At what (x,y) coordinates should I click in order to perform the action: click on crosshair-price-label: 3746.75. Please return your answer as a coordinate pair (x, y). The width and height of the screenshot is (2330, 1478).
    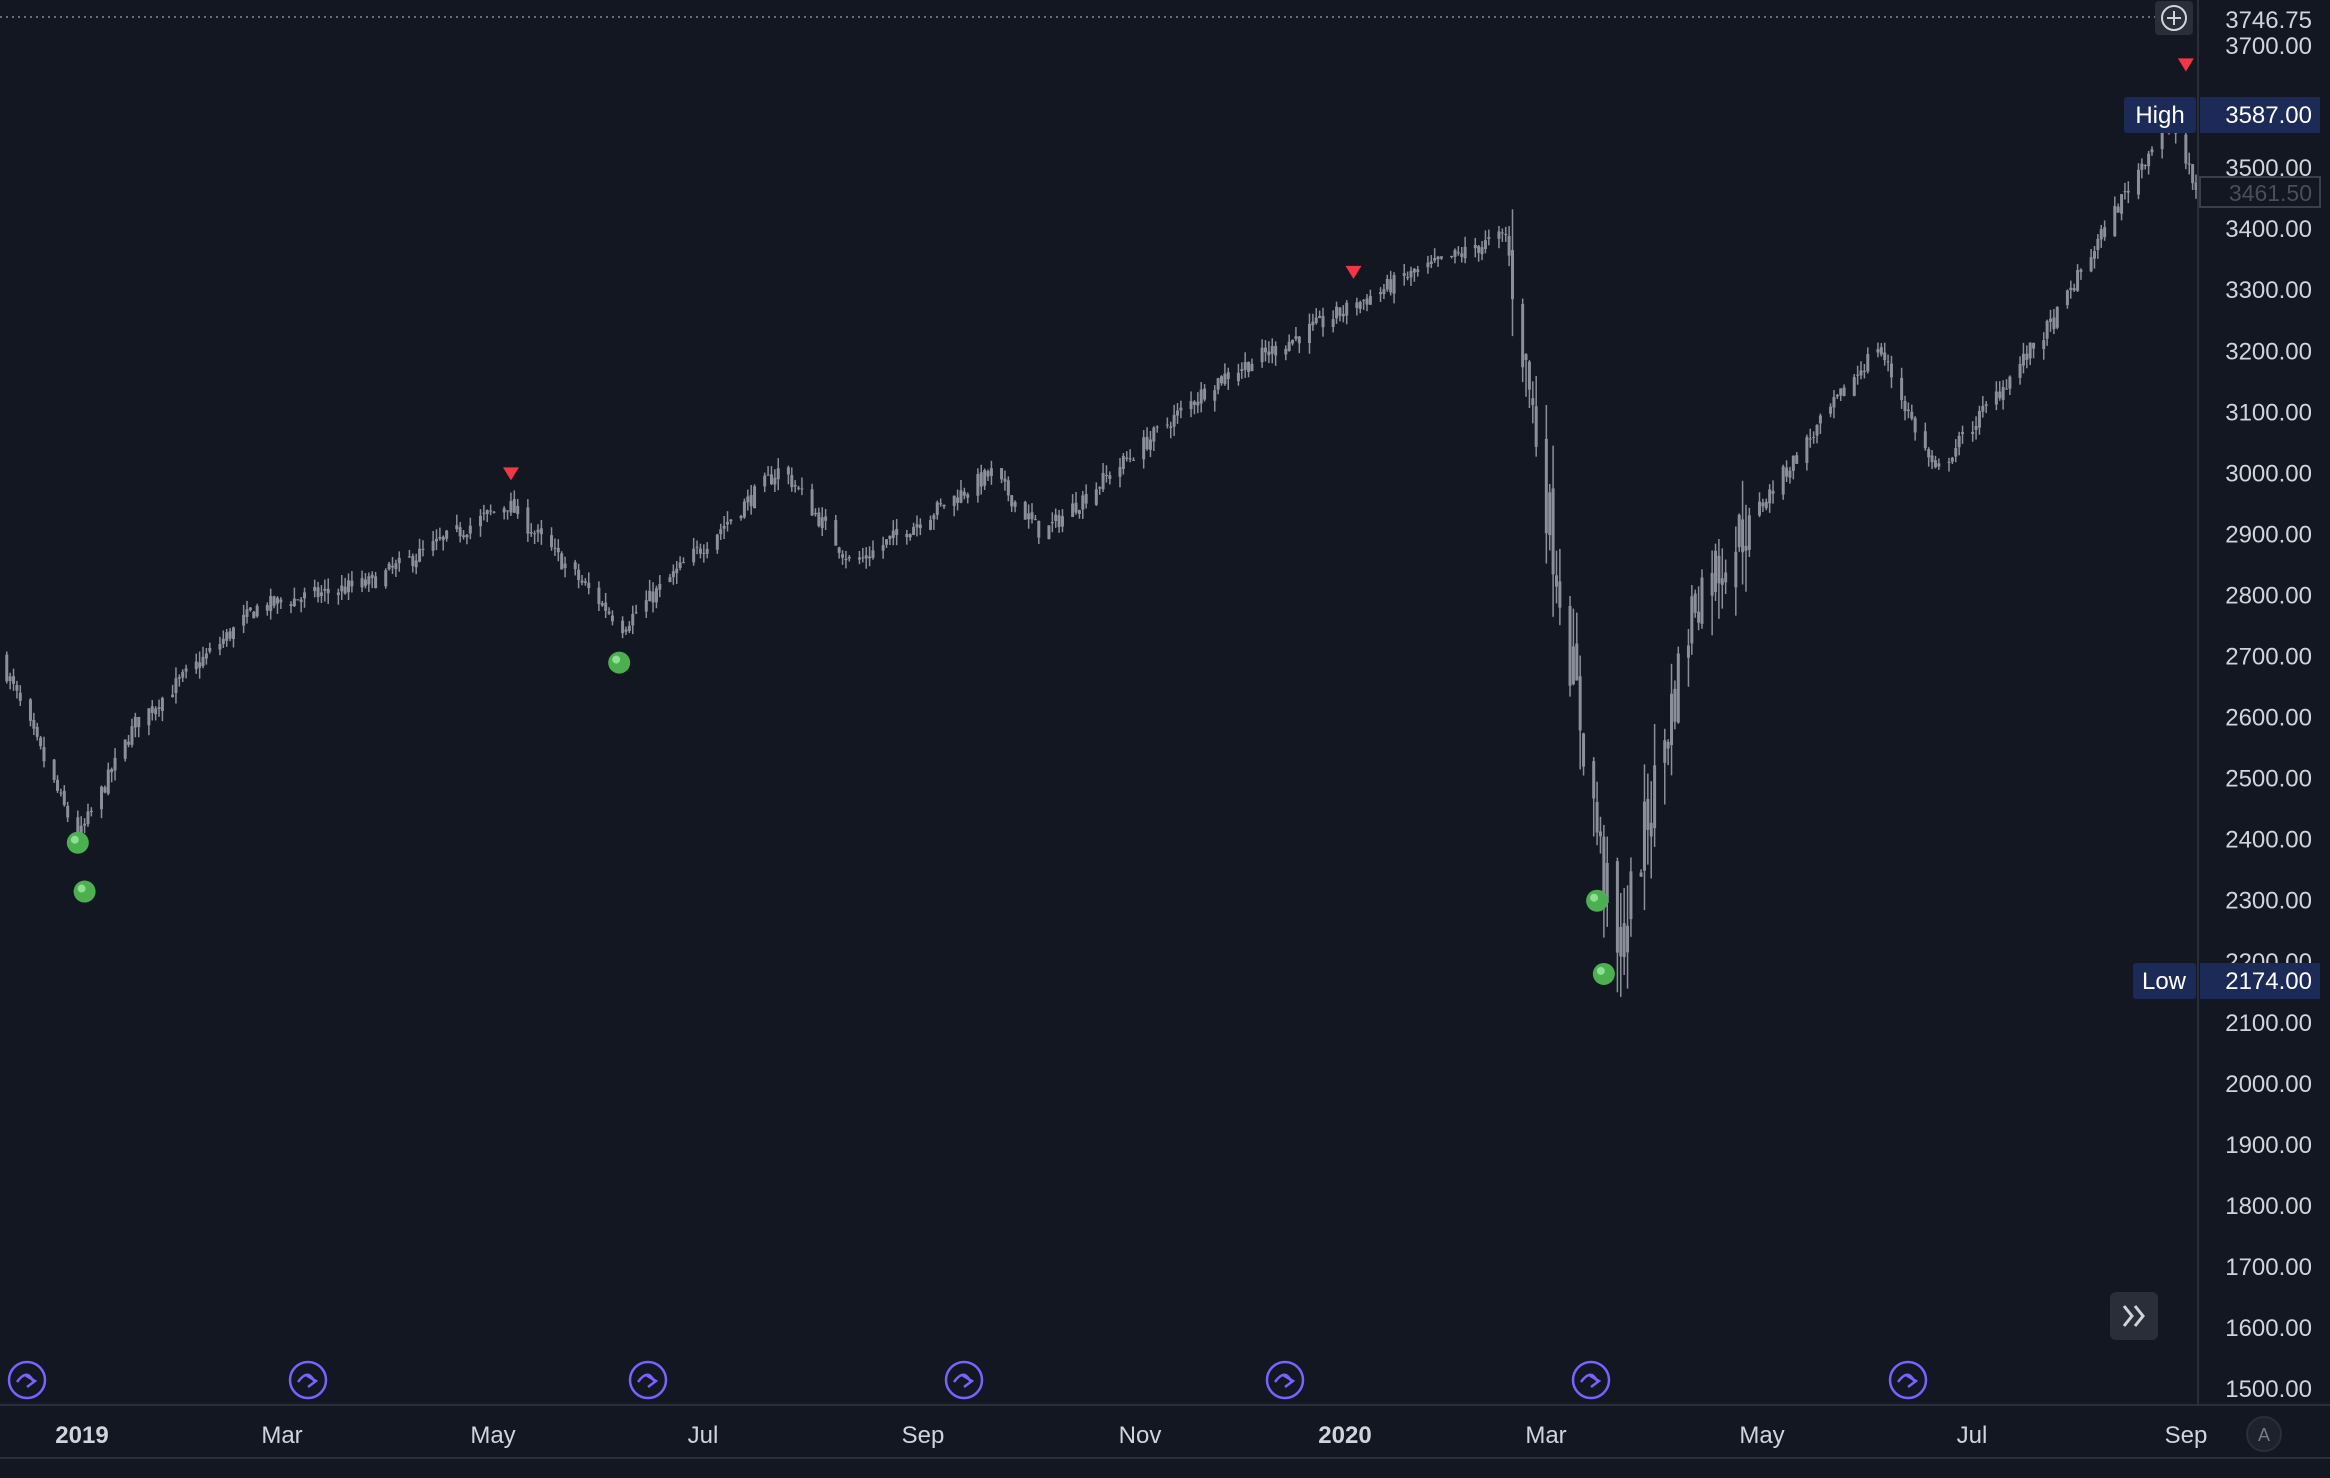
    Looking at the image, I should click on (2265, 18).